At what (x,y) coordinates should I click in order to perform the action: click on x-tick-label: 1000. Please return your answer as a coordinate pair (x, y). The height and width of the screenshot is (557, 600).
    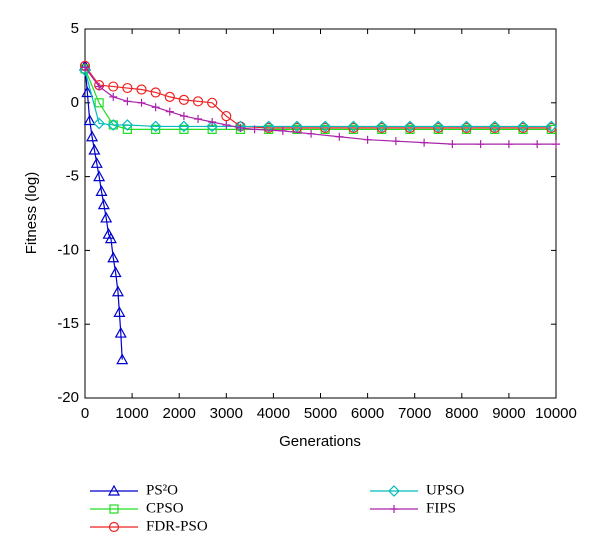
    Looking at the image, I should click on (131, 413).